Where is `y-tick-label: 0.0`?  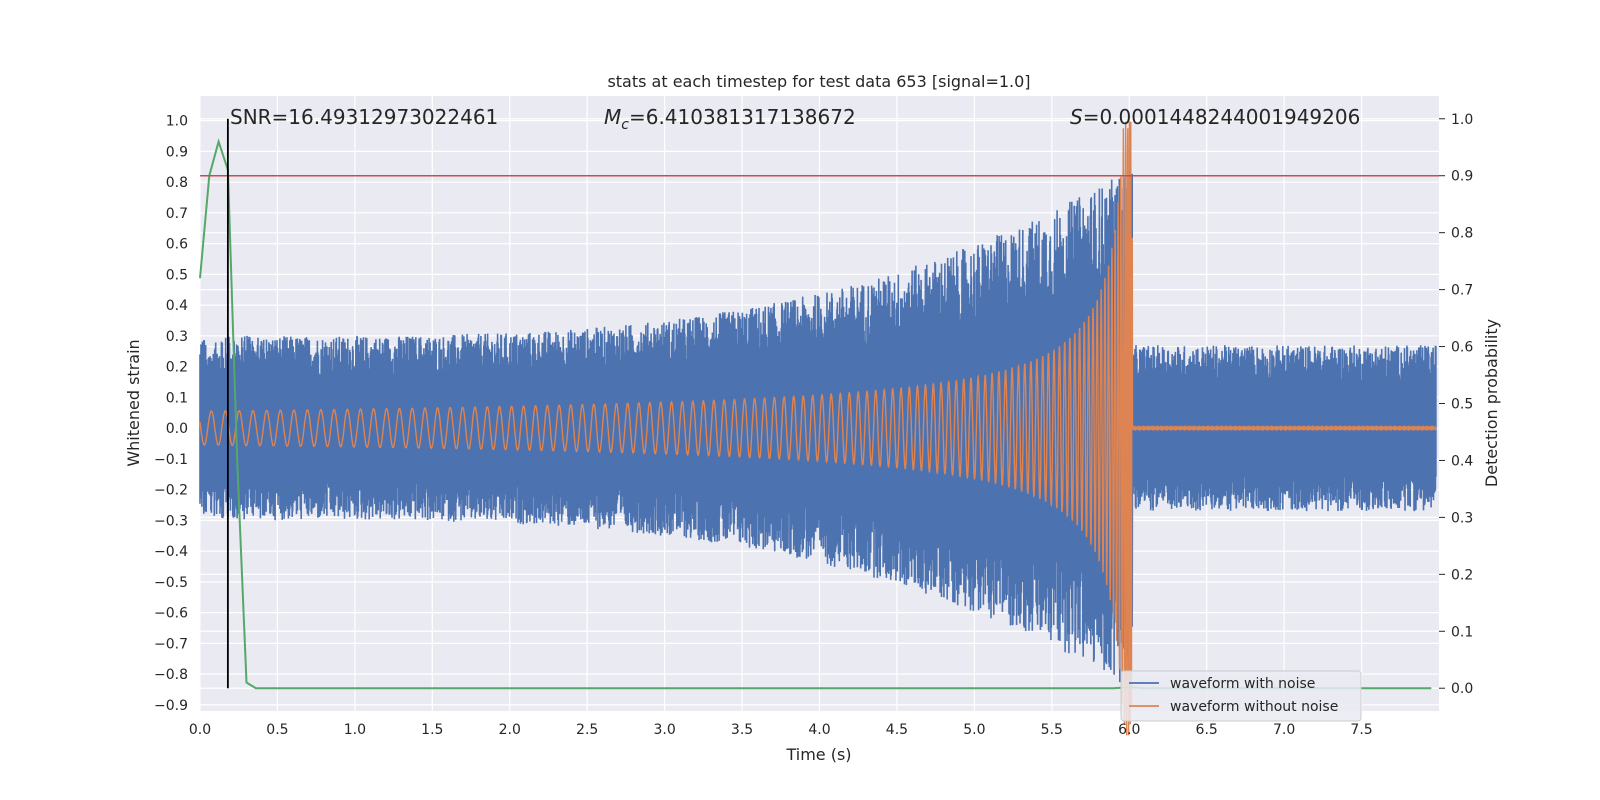
y-tick-label: 0.0 is located at coordinates (177, 429).